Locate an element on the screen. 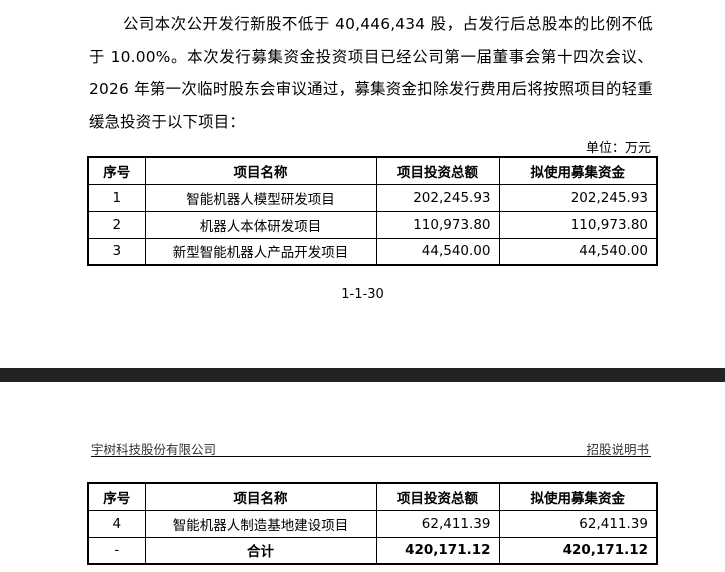 The image size is (725, 572). page-number: 1-1-30 is located at coordinates (362, 294).